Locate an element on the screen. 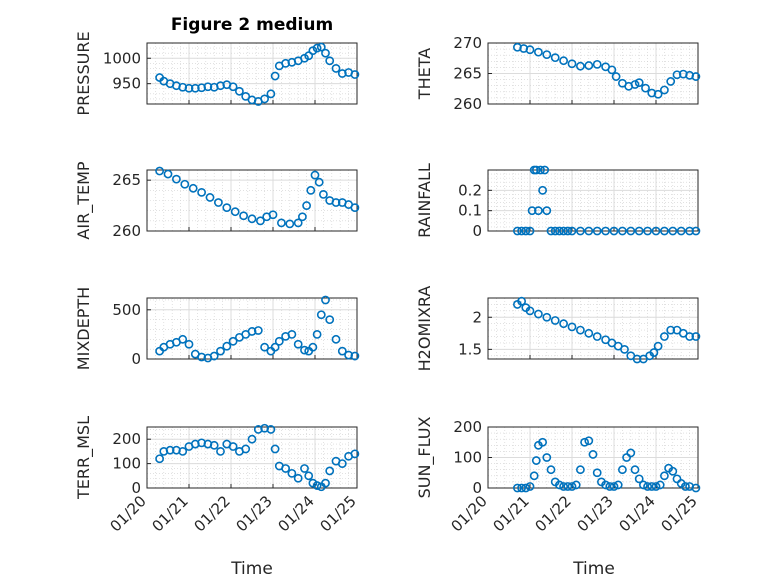  sun_flux-y-tick-label: 200 is located at coordinates (467, 427).